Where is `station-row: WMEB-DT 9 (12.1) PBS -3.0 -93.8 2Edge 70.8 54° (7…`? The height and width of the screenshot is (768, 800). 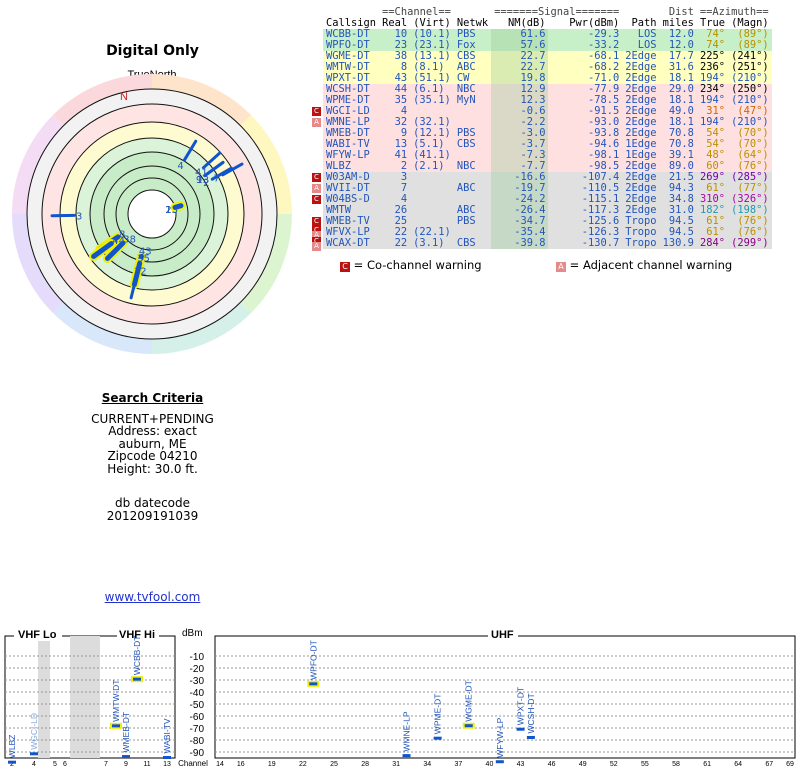 station-row: WMEB-DT 9 (12.1) PBS -3.0 -93.8 2Edge 70.8 54° (7… is located at coordinates (547, 133).